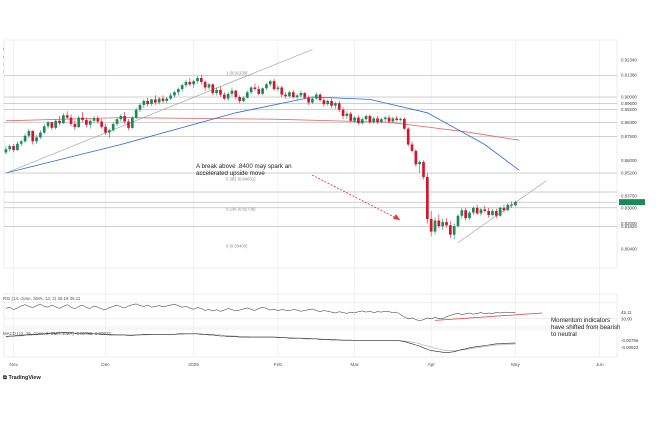 This screenshot has width=660, height=440. What do you see at coordinates (629, 122) in the screenshot?
I see `y-axis-label: 0.88400` at bounding box center [629, 122].